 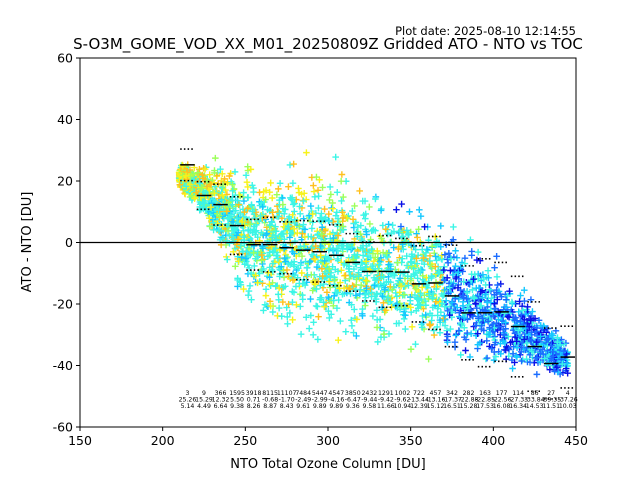 I want to click on bin-mean-label: -33.84, so click(x=535, y=400).